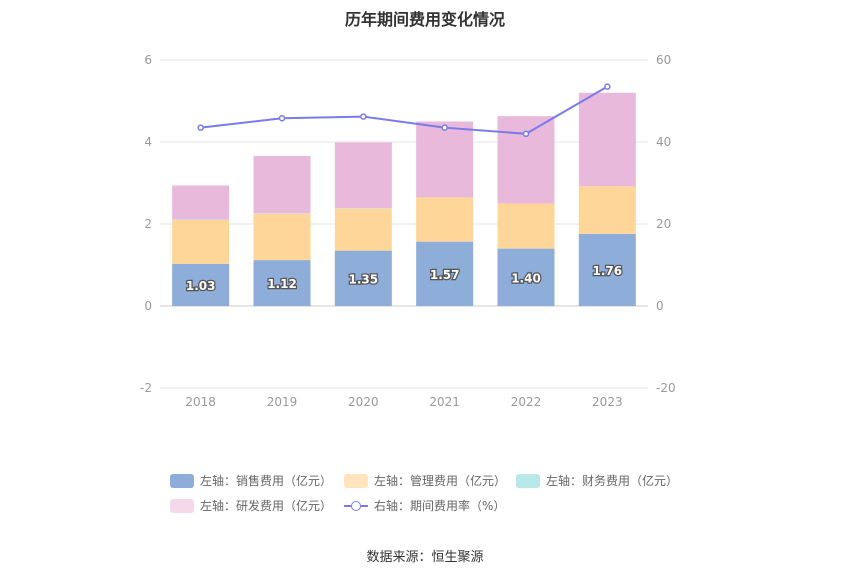 Image resolution: width=850 pixels, height=575 pixels. I want to click on legend-item-ratio: 右轴：期间费用率（%）, so click(424, 505).